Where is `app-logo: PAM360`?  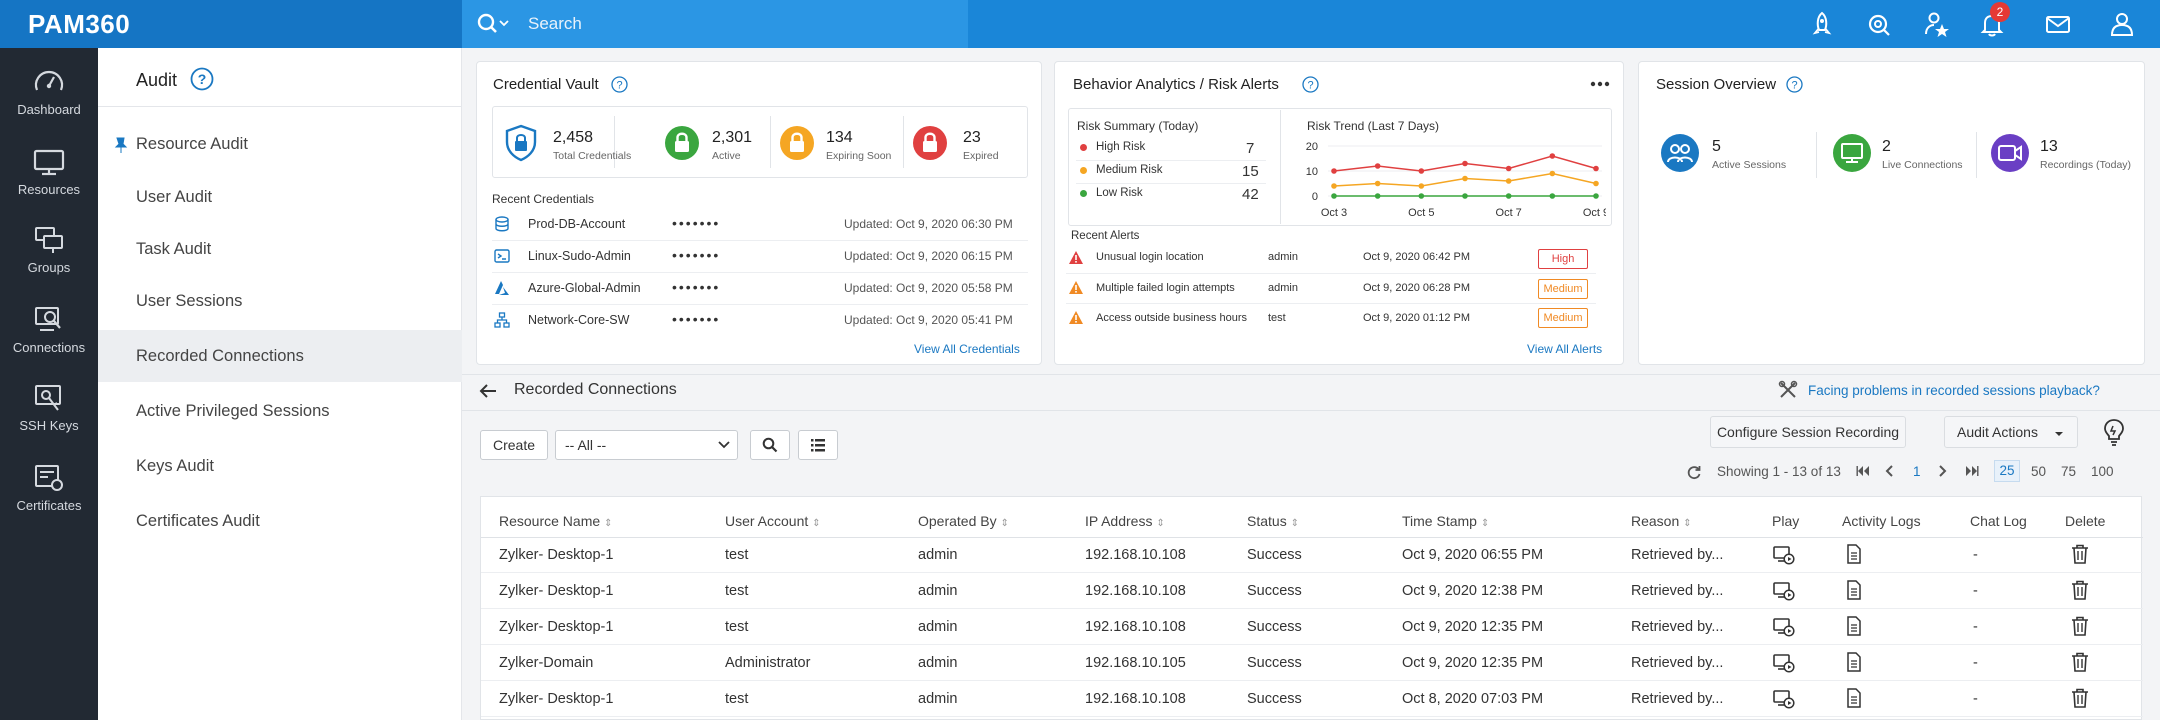 app-logo: PAM360 is located at coordinates (231, 24).